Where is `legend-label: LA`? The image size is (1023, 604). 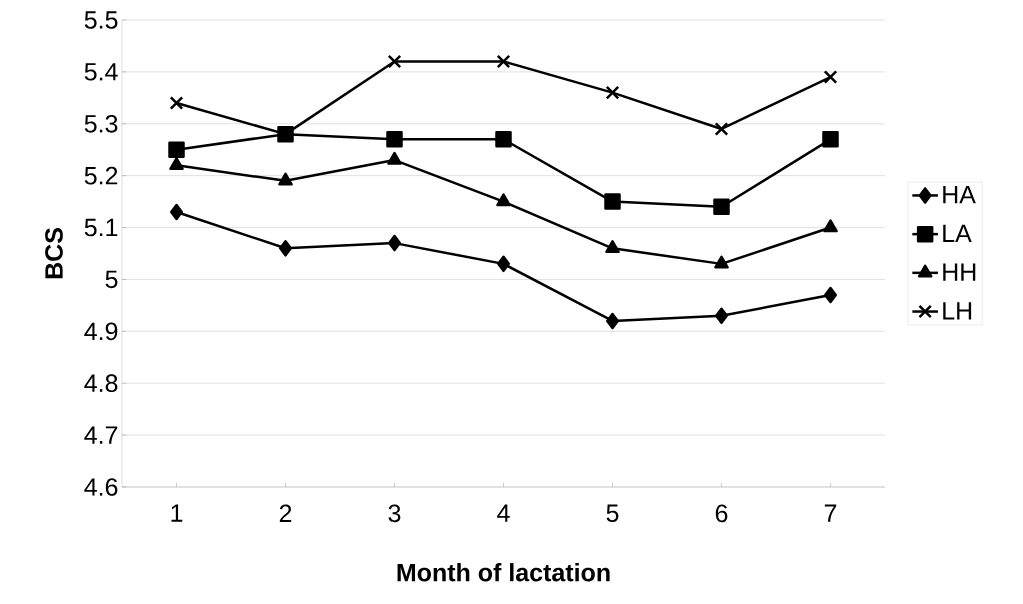 legend-label: LA is located at coordinates (957, 233).